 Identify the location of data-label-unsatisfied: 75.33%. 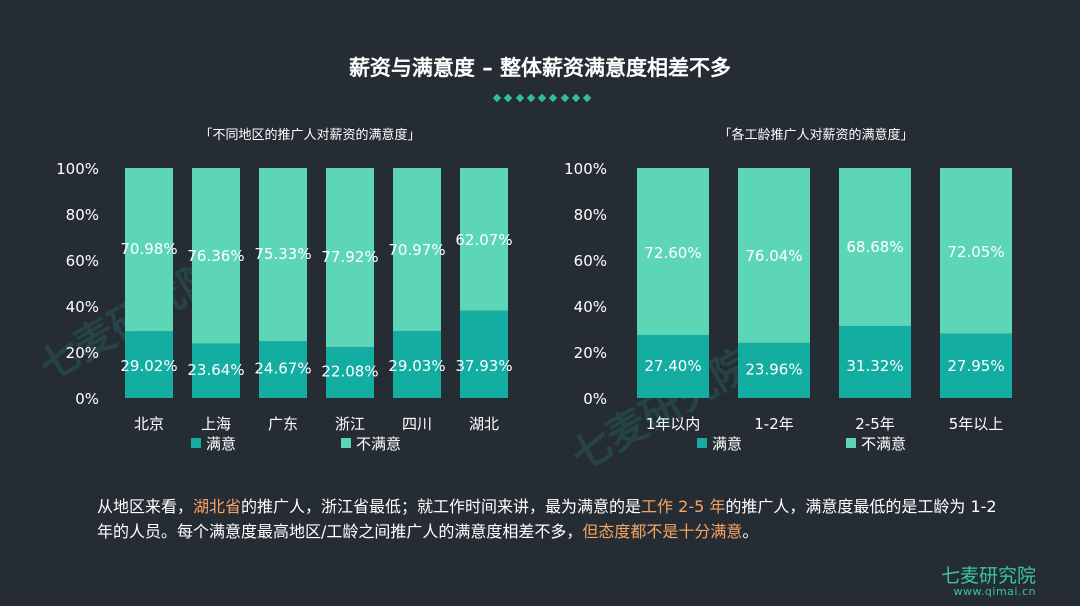
(282, 254).